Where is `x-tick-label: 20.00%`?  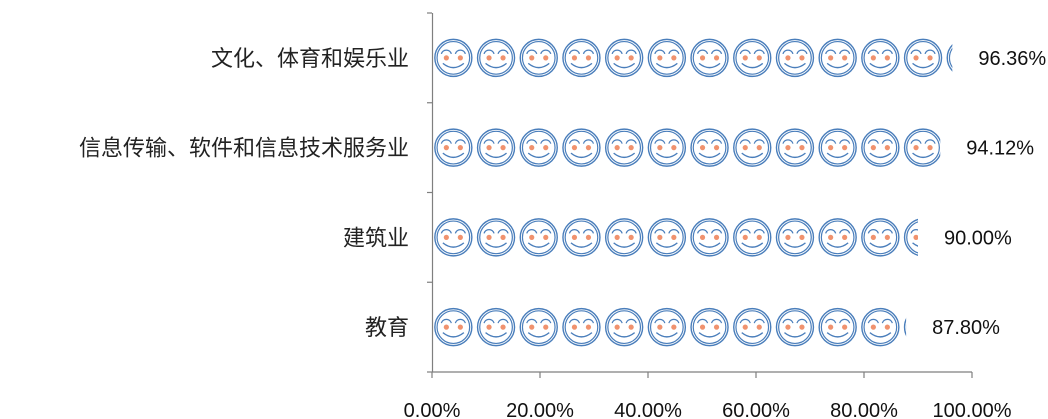 x-tick-label: 20.00% is located at coordinates (540, 409).